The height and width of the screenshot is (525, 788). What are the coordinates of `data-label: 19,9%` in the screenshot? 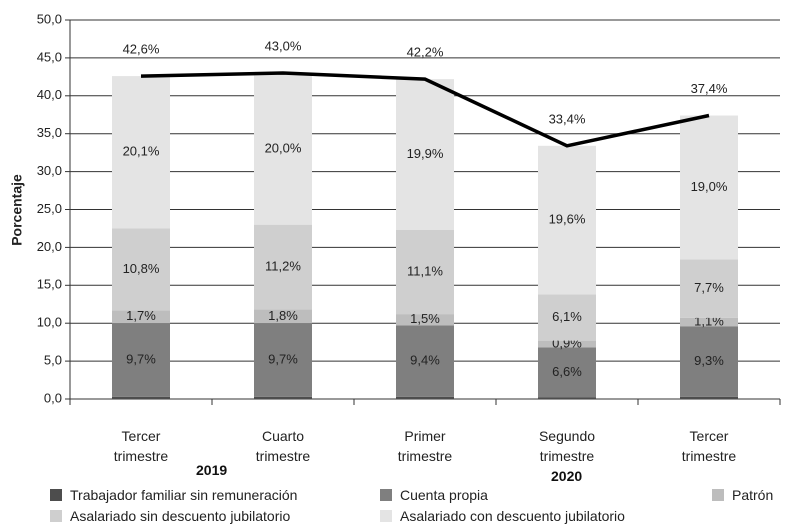 It's located at (425, 153).